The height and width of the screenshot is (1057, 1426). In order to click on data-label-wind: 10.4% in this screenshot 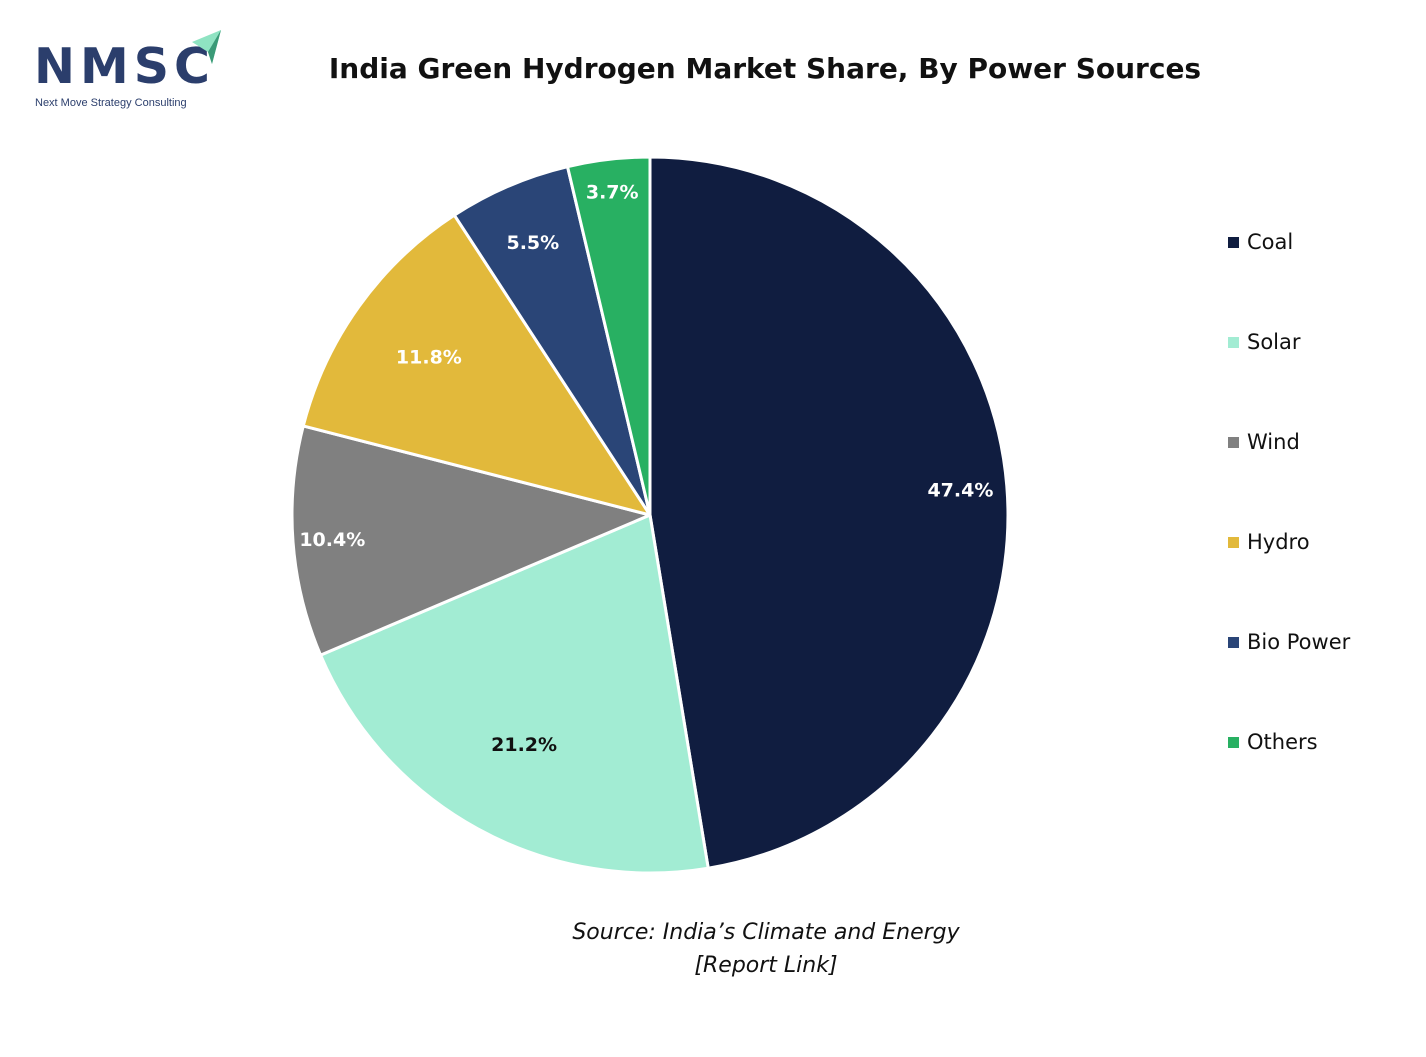, I will do `click(332, 540)`.